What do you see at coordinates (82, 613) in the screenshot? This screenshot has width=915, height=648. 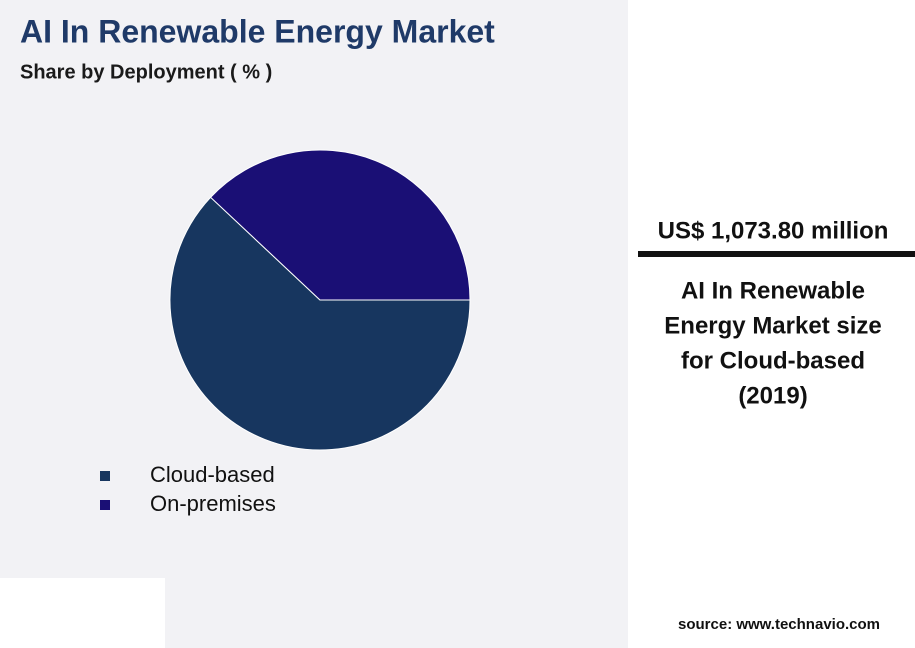 I see `corner-patch` at bounding box center [82, 613].